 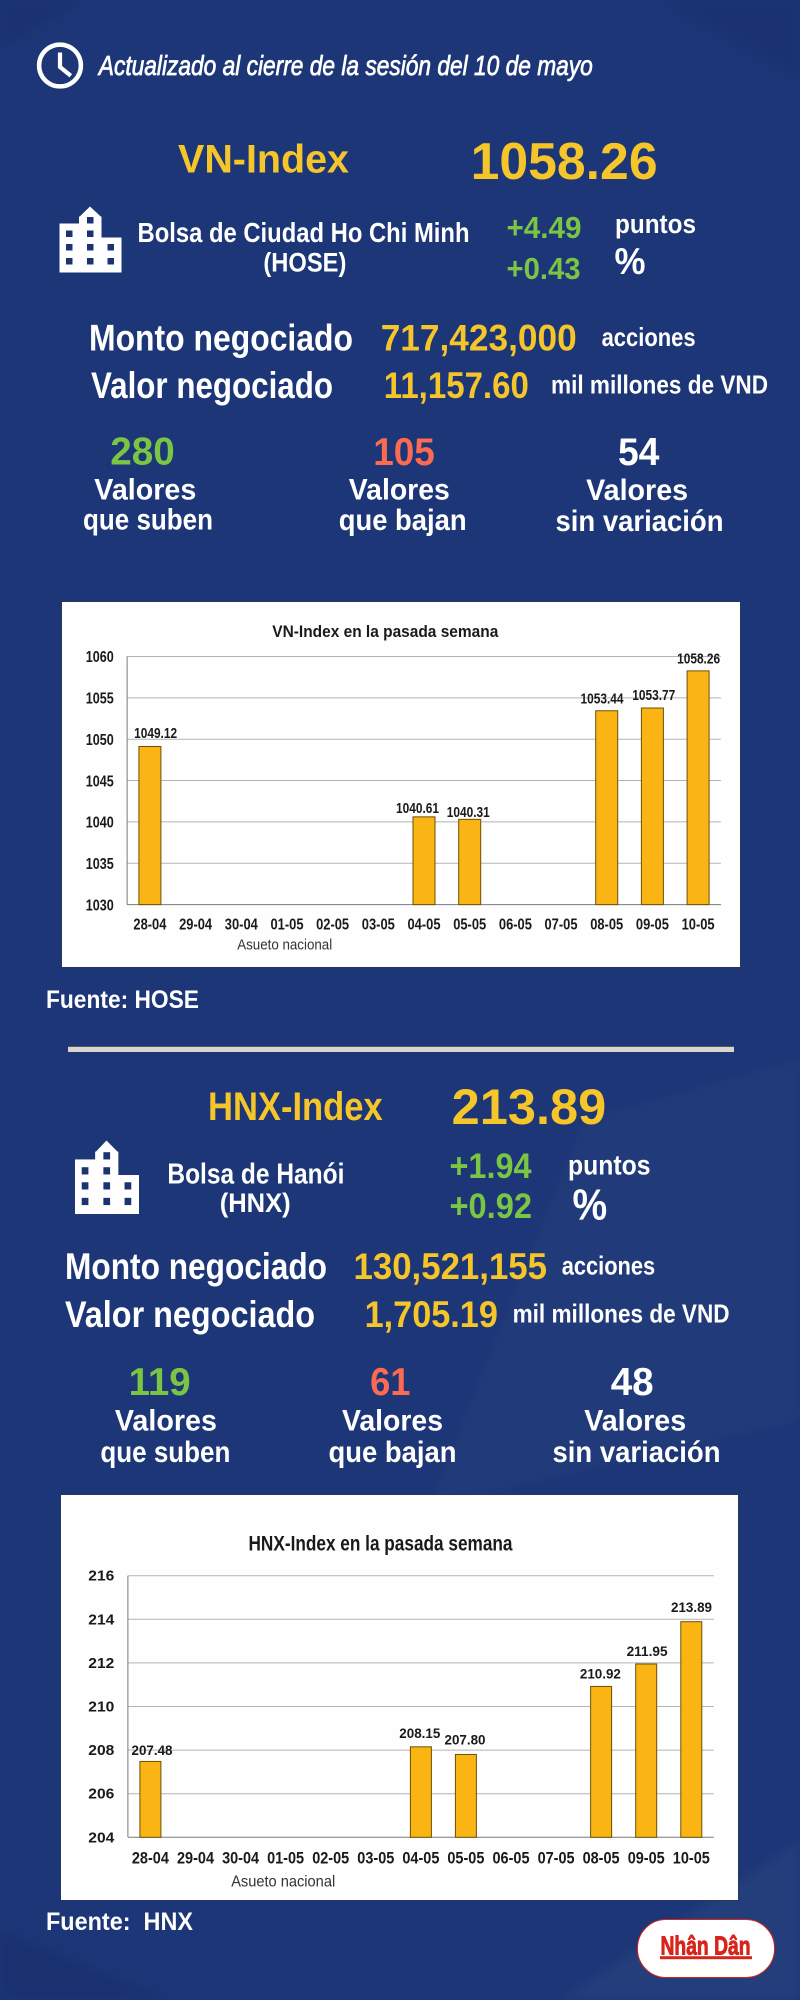 What do you see at coordinates (544, 268) in the screenshot?
I see `svg-text: +0.43` at bounding box center [544, 268].